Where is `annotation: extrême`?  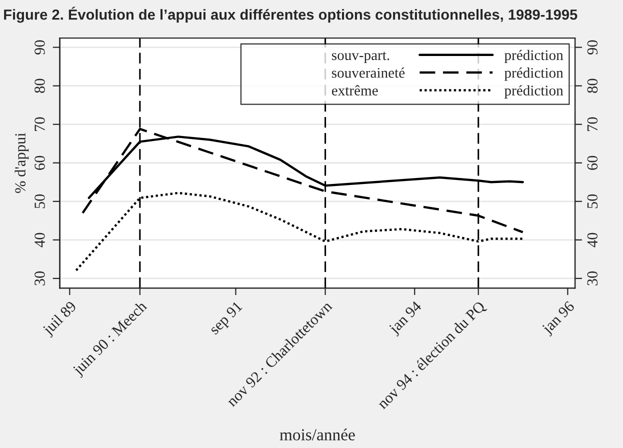 annotation: extrême is located at coordinates (355, 90).